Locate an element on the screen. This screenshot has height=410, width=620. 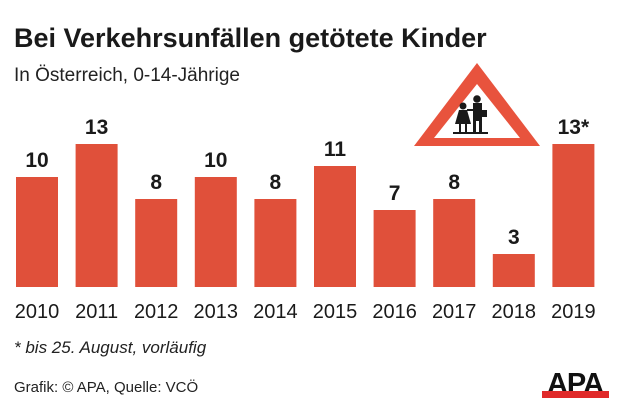
bar-2018 is located at coordinates (513, 270).